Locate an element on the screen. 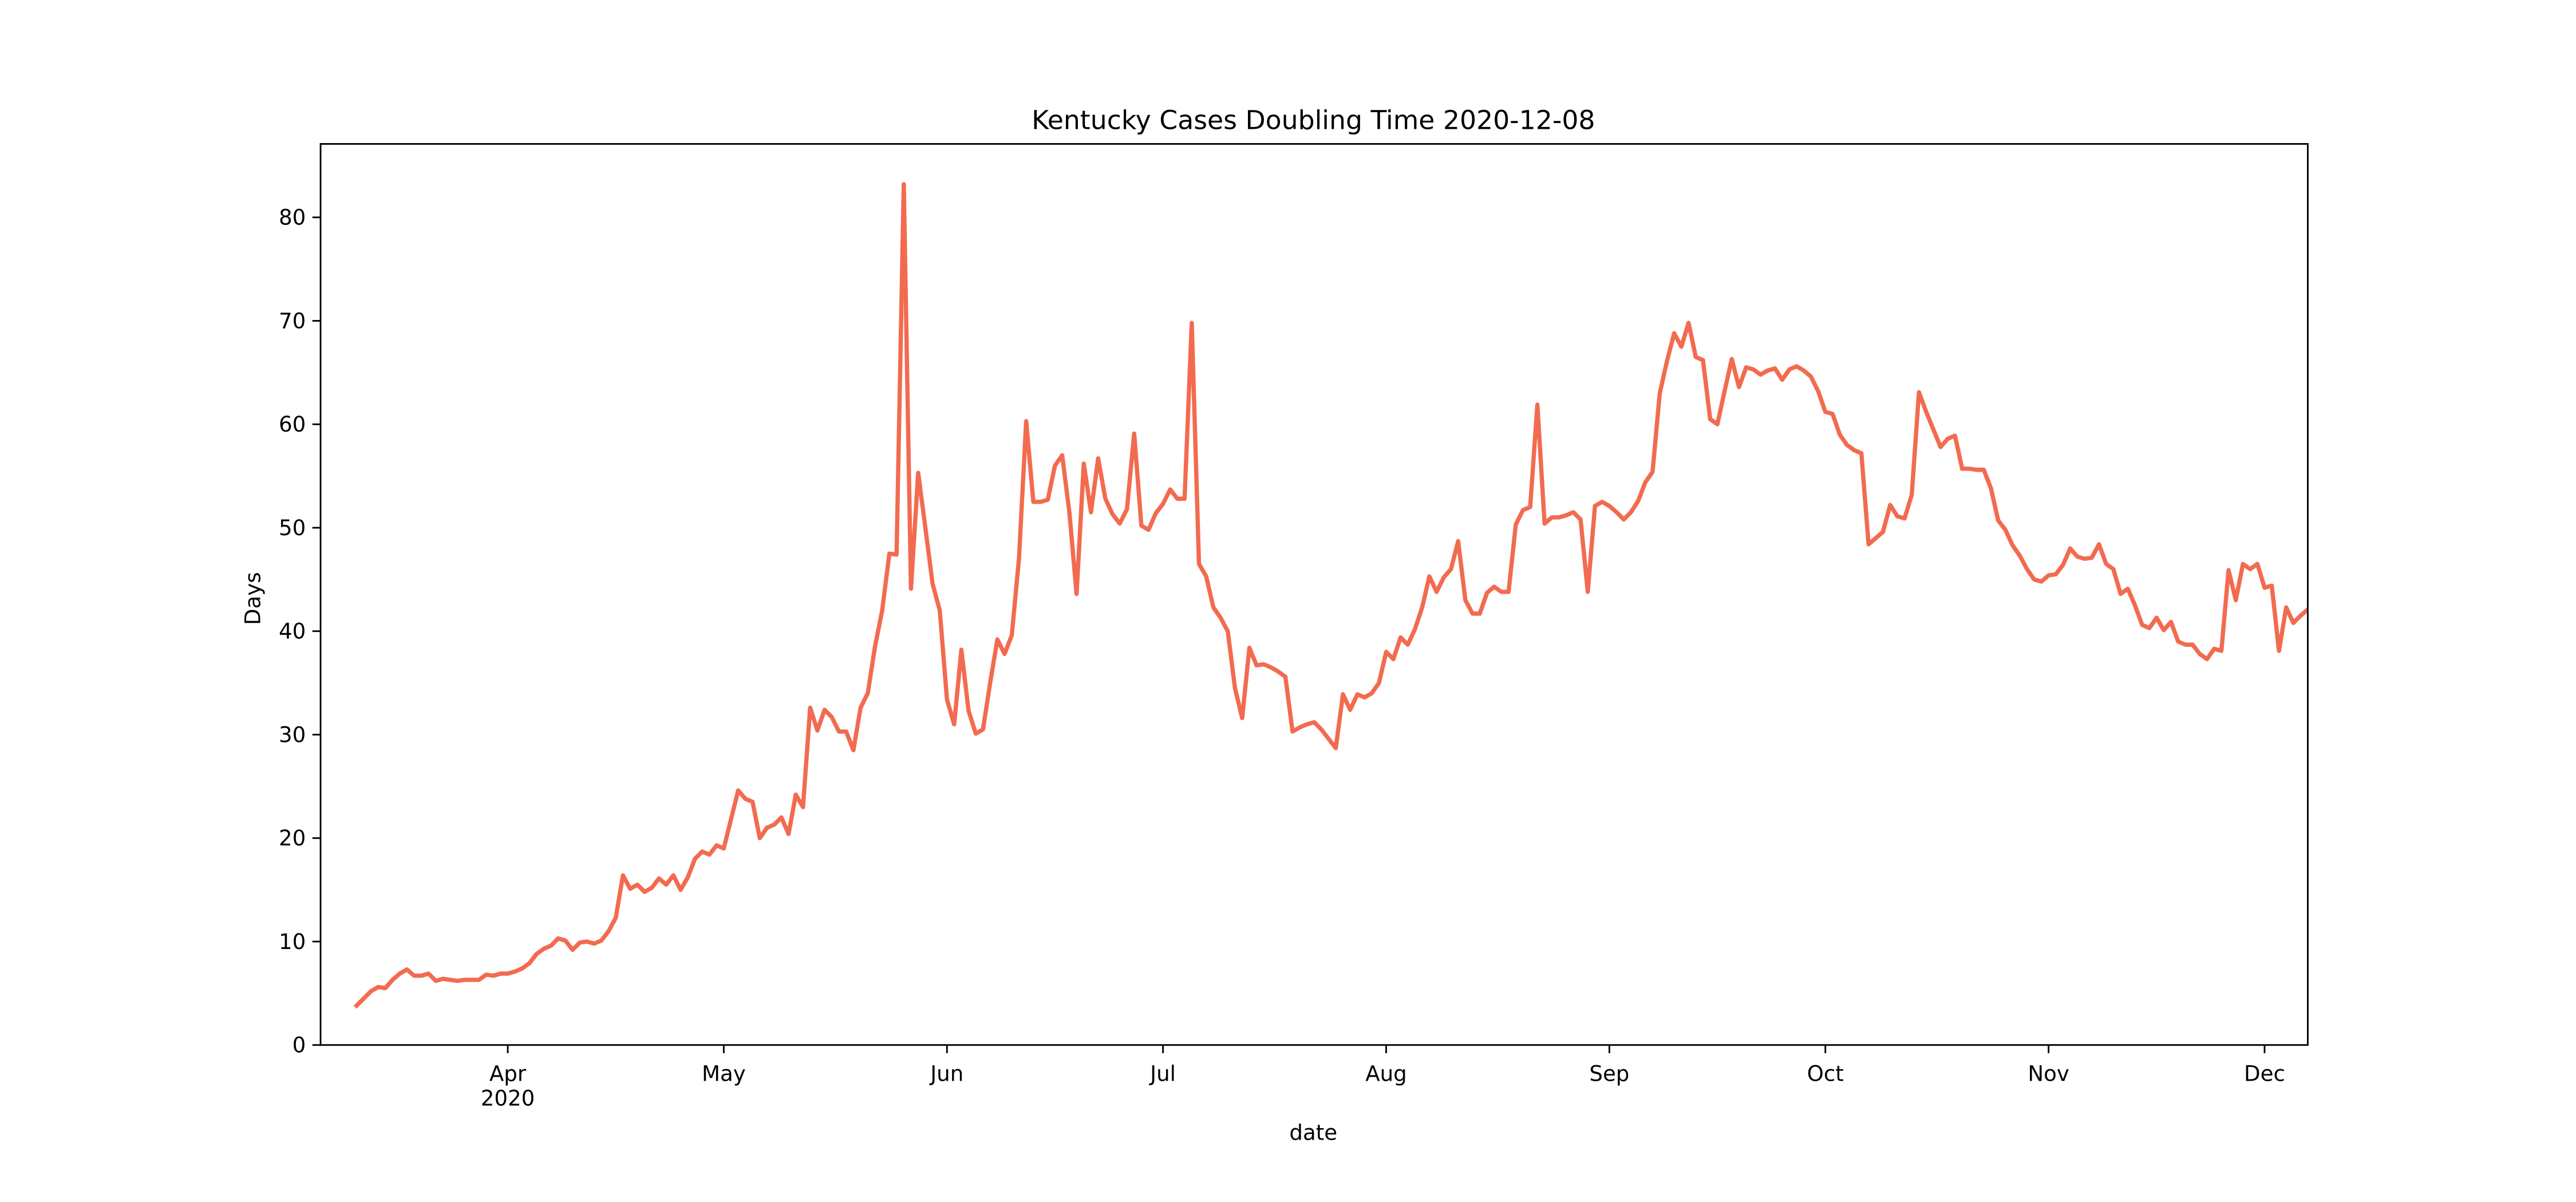 The image size is (2576, 1202). x-axis-label: date is located at coordinates (1313, 1132).